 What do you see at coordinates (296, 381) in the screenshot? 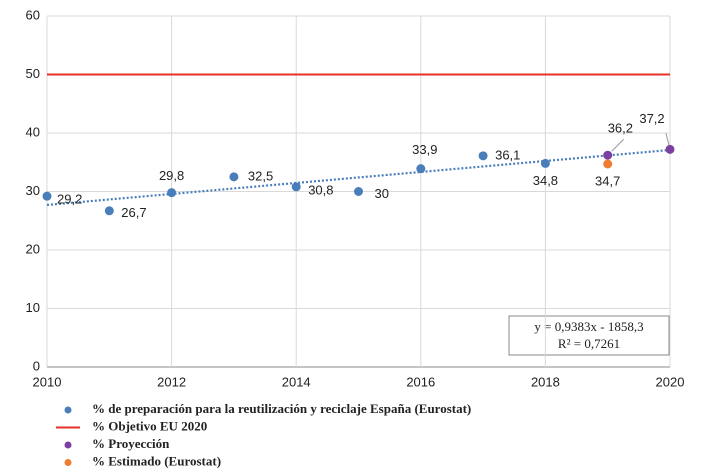
I see `x-tick-label: 2014` at bounding box center [296, 381].